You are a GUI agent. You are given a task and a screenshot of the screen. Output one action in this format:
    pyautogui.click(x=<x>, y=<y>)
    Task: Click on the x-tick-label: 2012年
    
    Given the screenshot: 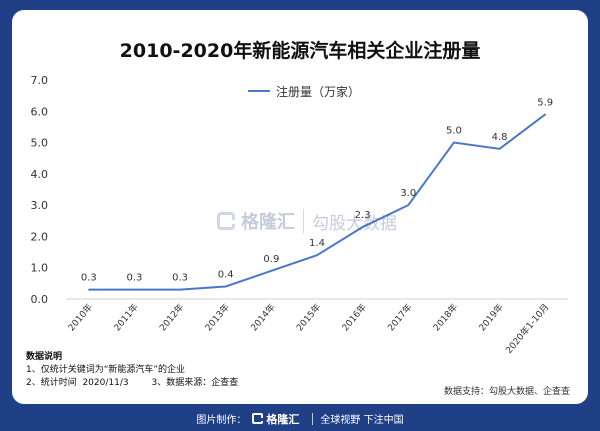 What is the action you would take?
    pyautogui.click(x=172, y=317)
    